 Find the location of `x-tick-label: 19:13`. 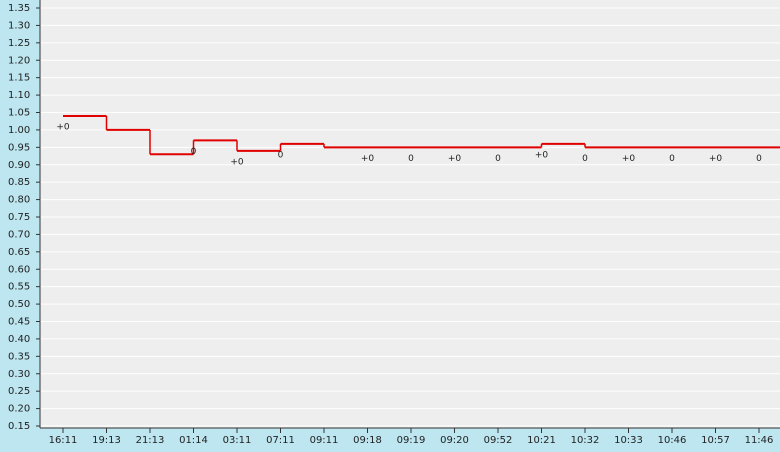

x-tick-label: 19:13 is located at coordinates (106, 440).